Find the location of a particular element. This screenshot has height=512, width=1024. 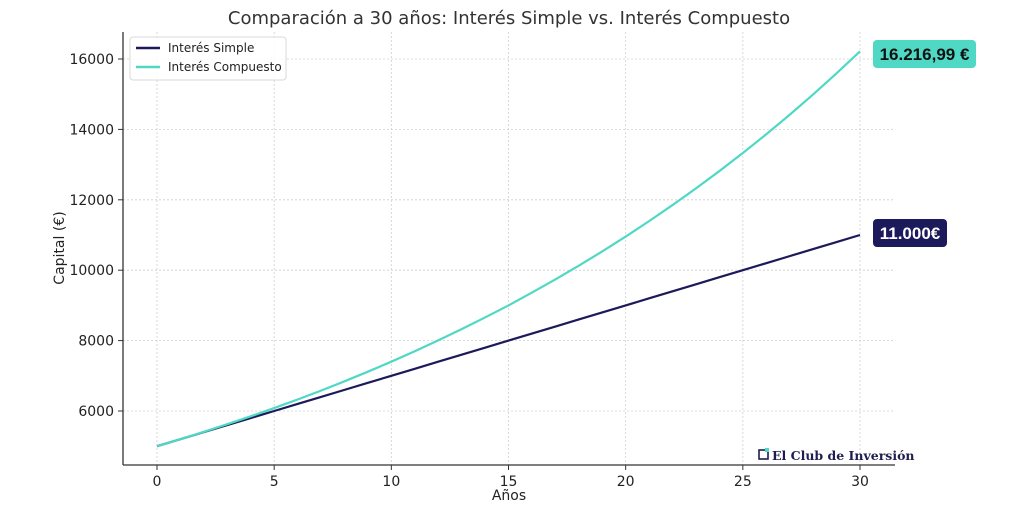

value-badge-simple is located at coordinates (910, 233).